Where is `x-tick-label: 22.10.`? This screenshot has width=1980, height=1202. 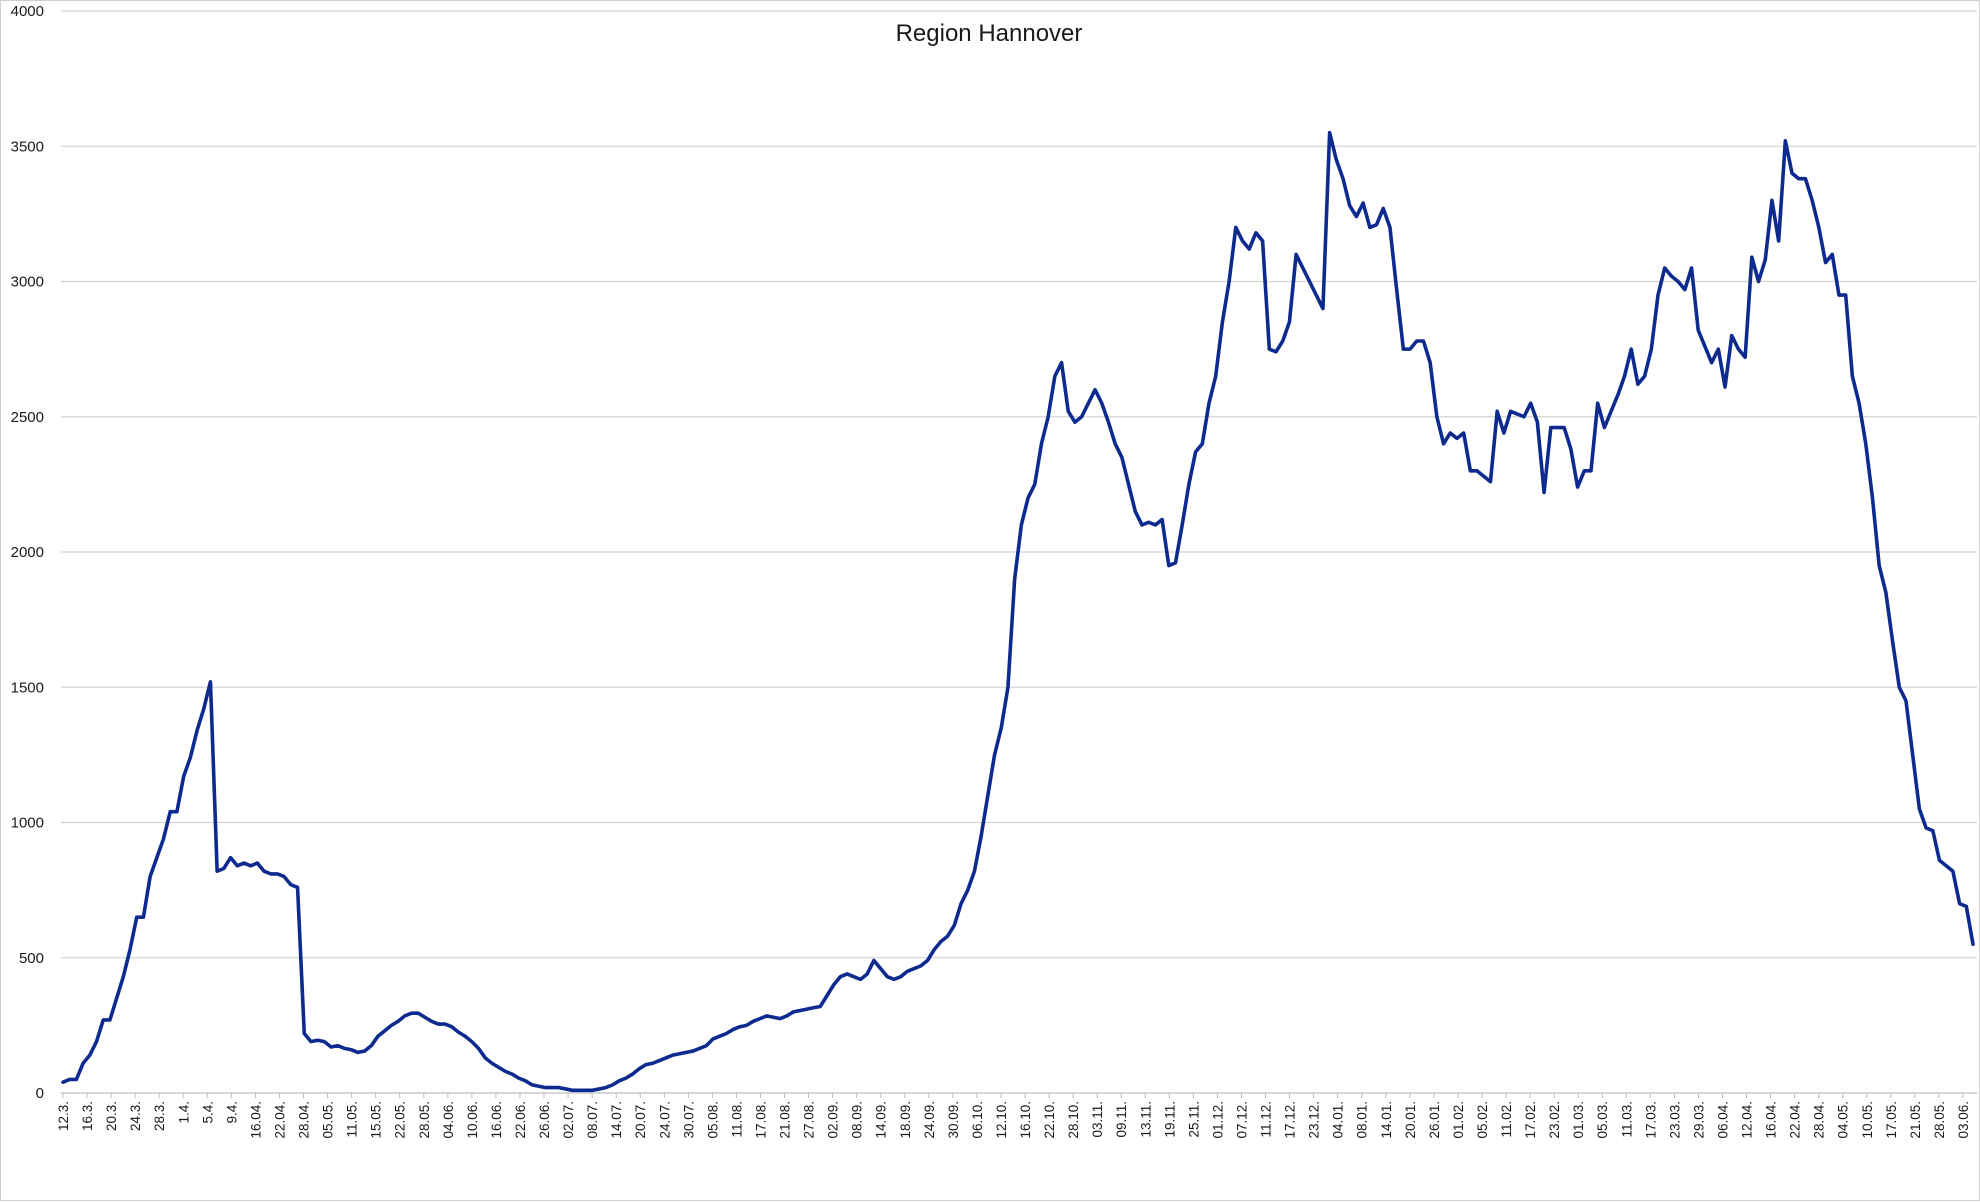 x-tick-label: 22.10. is located at coordinates (1049, 1120).